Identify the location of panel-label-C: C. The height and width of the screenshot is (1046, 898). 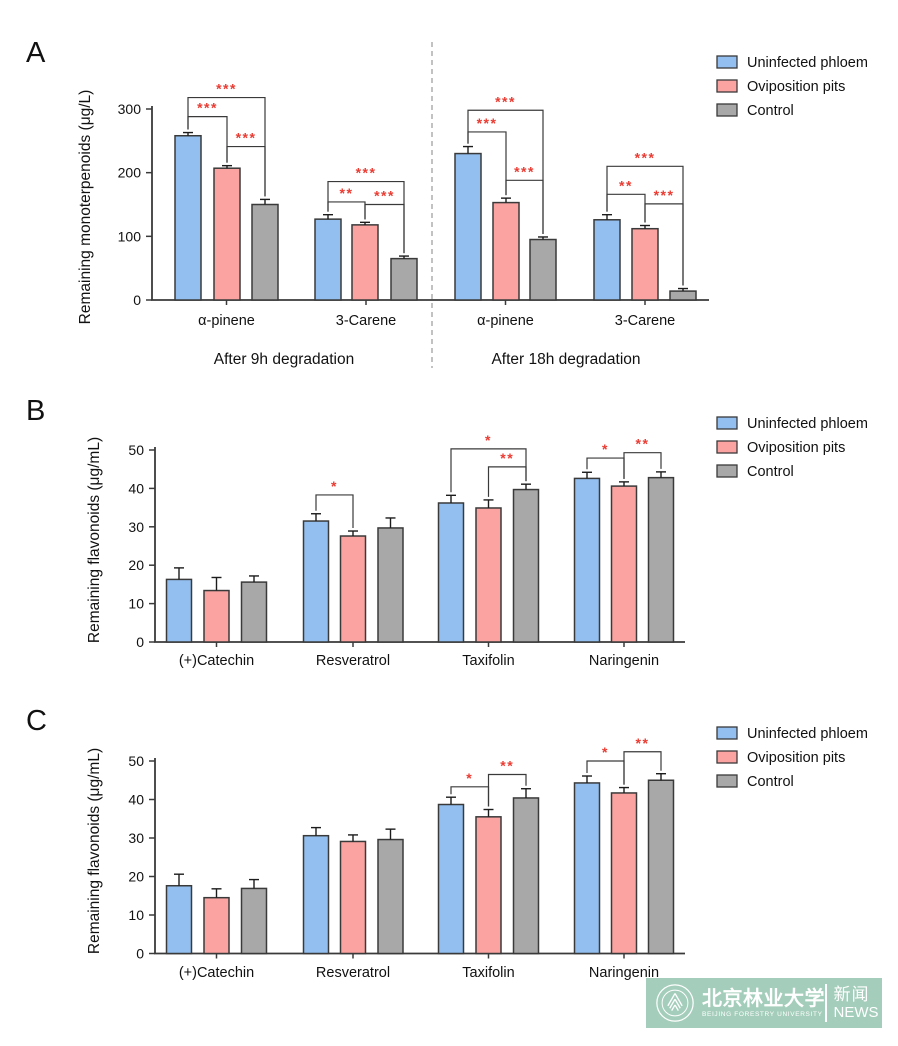
(36, 721).